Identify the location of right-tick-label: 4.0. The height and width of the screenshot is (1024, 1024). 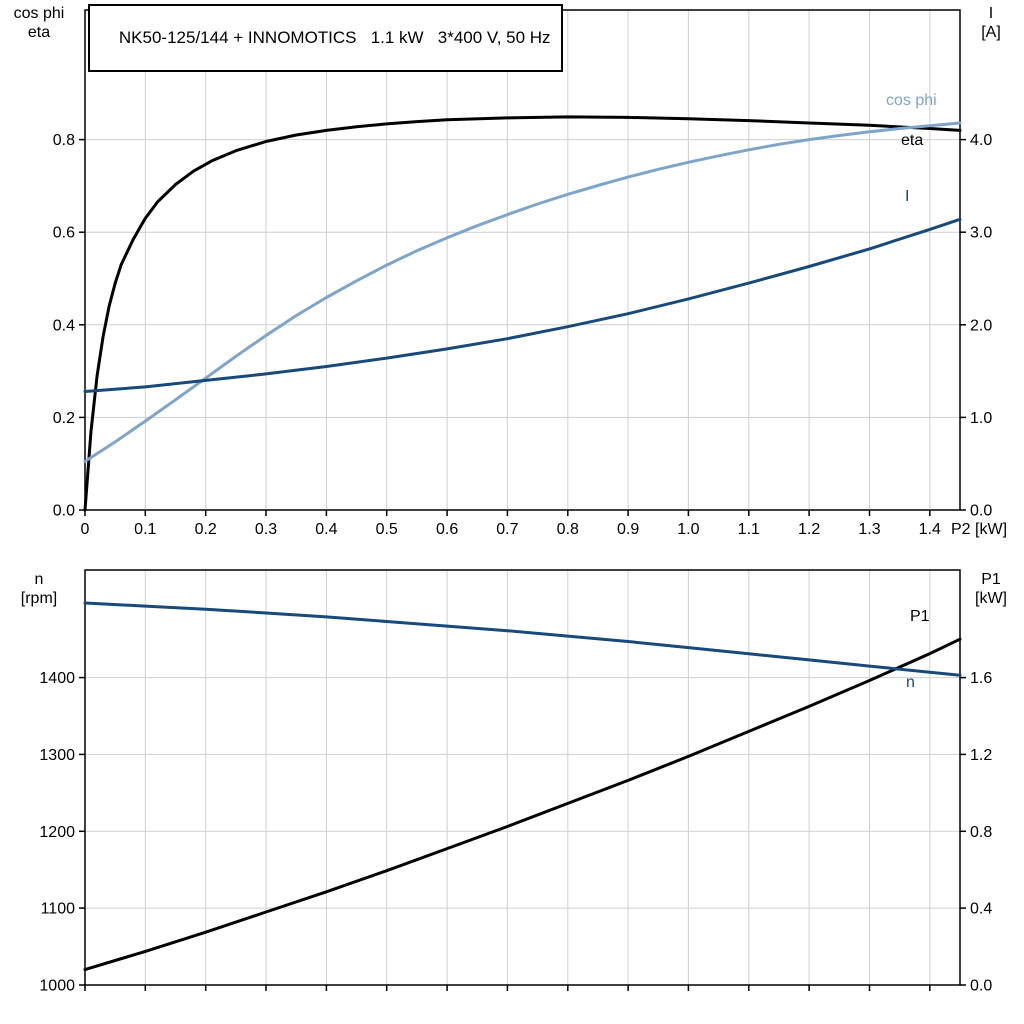
(981, 140).